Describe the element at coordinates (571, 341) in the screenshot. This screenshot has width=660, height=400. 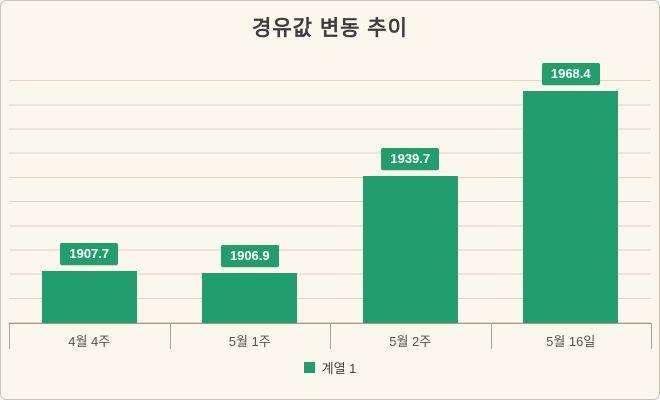
I see `x-axis-label: 5월 16일` at that location.